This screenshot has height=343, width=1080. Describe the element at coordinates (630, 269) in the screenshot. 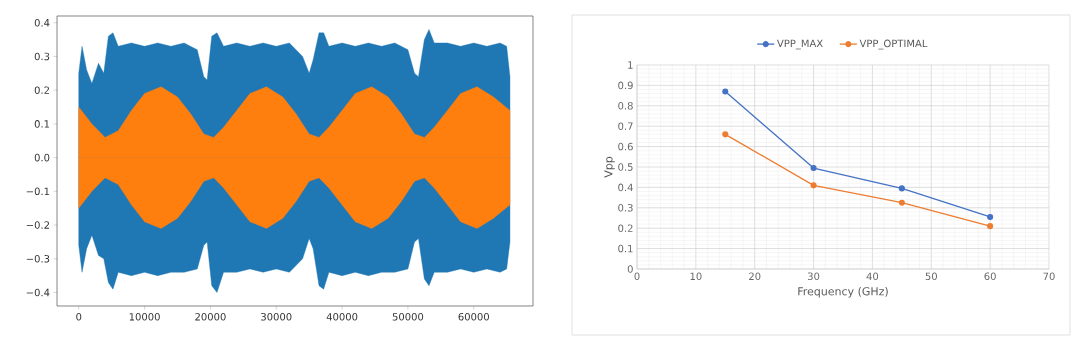

I see `y-tick-label: 0` at that location.